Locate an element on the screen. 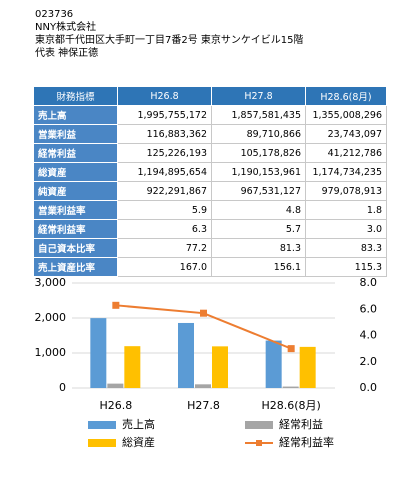  table-cell: 3.0 is located at coordinates (346, 229).